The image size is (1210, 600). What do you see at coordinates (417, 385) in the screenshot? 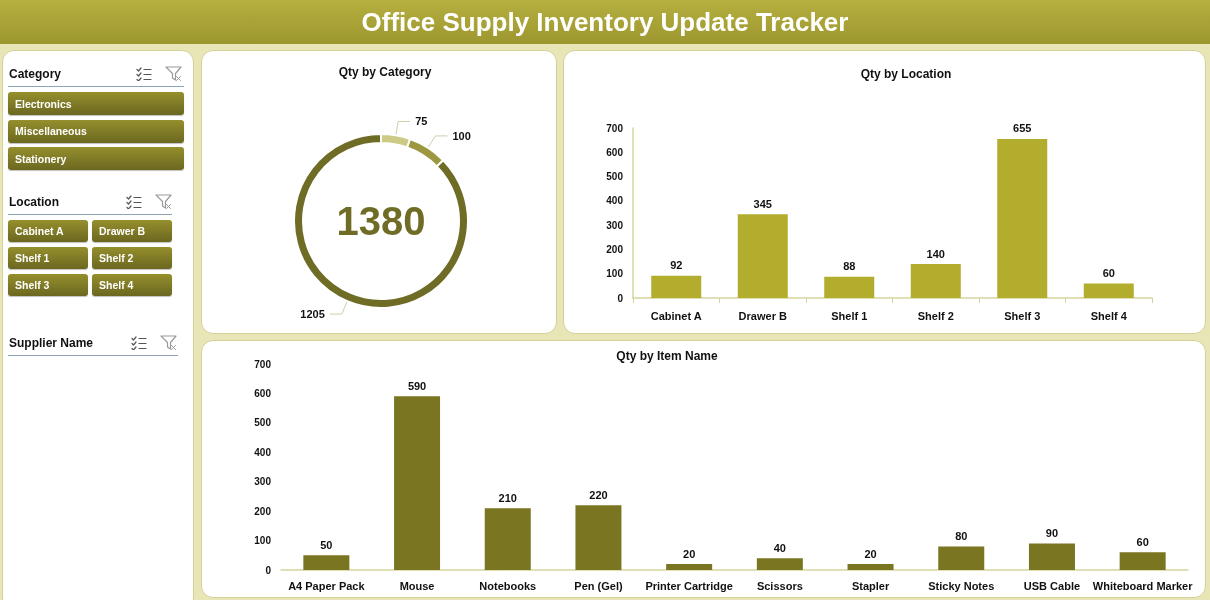
I see `data-label: 590` at bounding box center [417, 385].